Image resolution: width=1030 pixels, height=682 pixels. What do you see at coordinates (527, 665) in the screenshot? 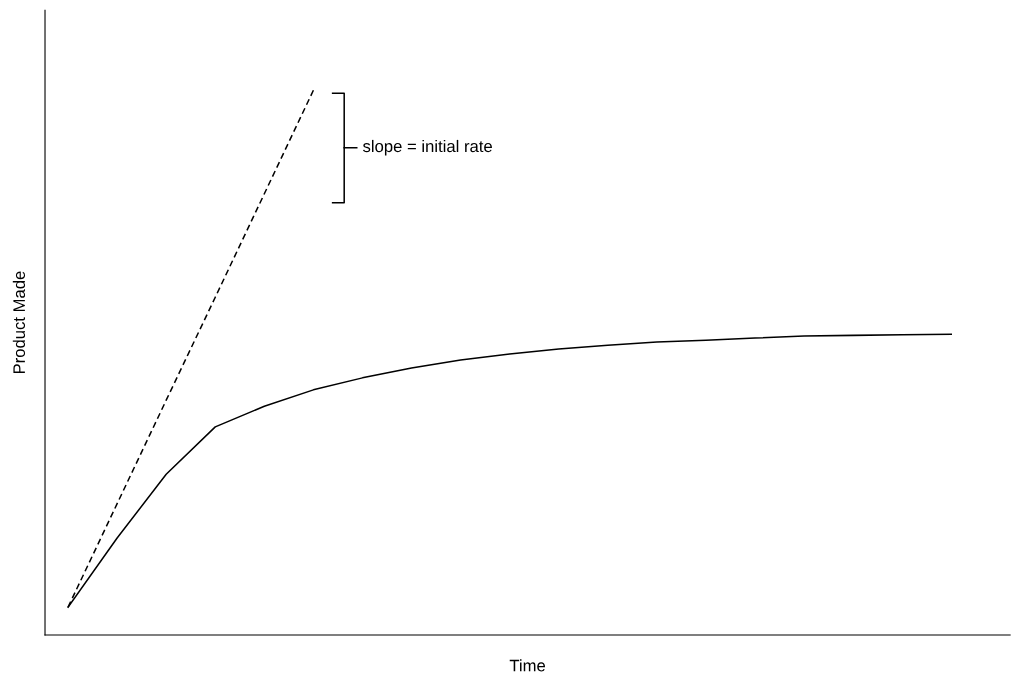
I see `x-axis-title: Time` at bounding box center [527, 665].